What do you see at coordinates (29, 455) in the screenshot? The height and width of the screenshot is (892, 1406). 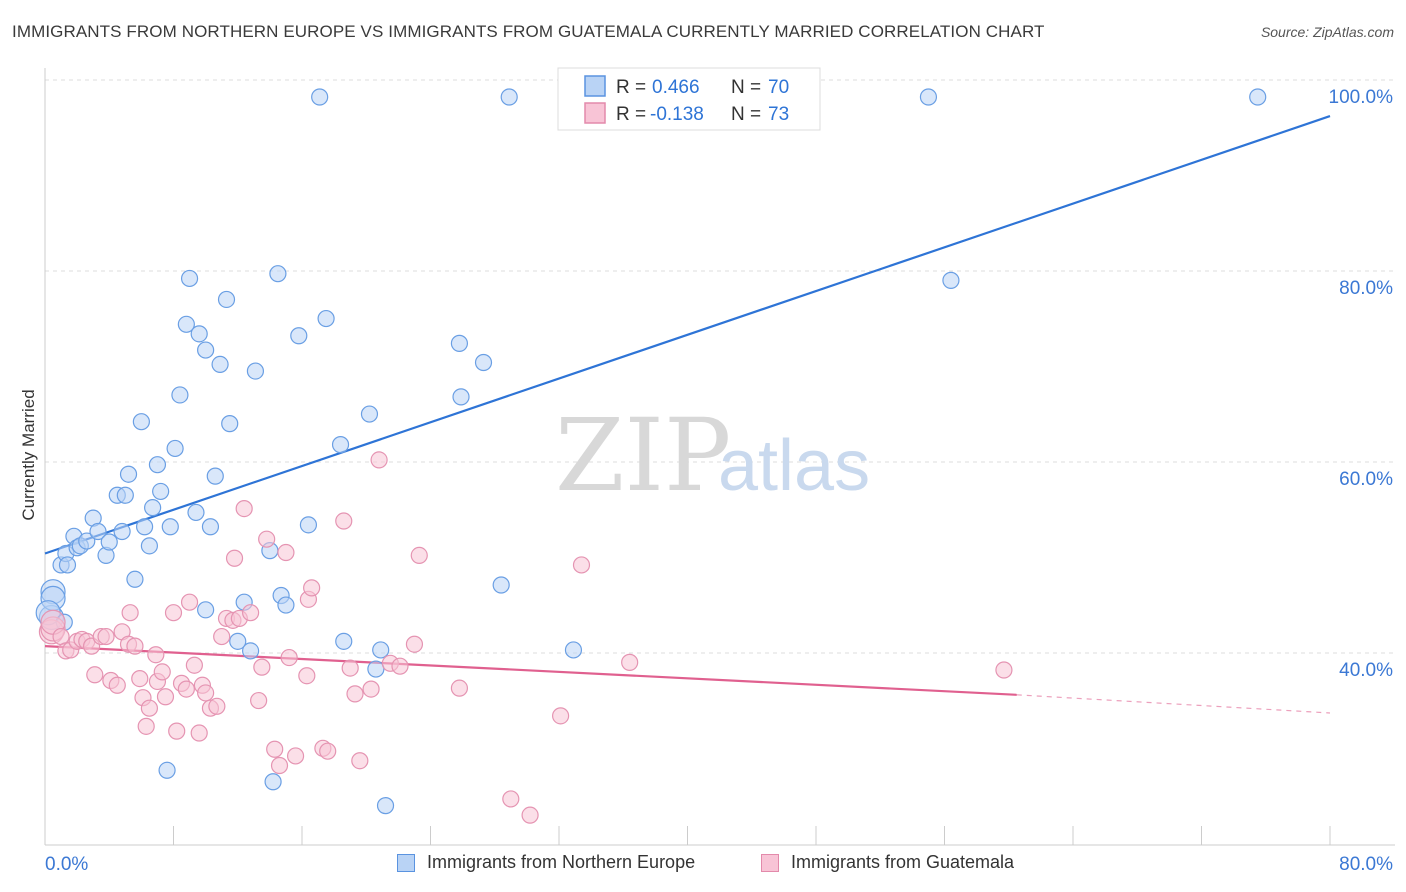 I see `y-axis-label: Currently Married` at bounding box center [29, 455].